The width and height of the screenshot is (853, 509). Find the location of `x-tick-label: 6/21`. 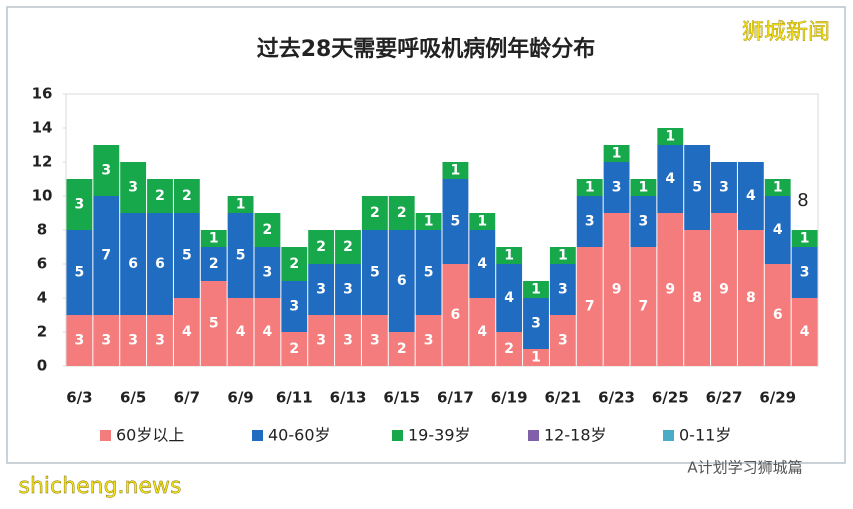

x-tick-label: 6/21 is located at coordinates (562, 398).